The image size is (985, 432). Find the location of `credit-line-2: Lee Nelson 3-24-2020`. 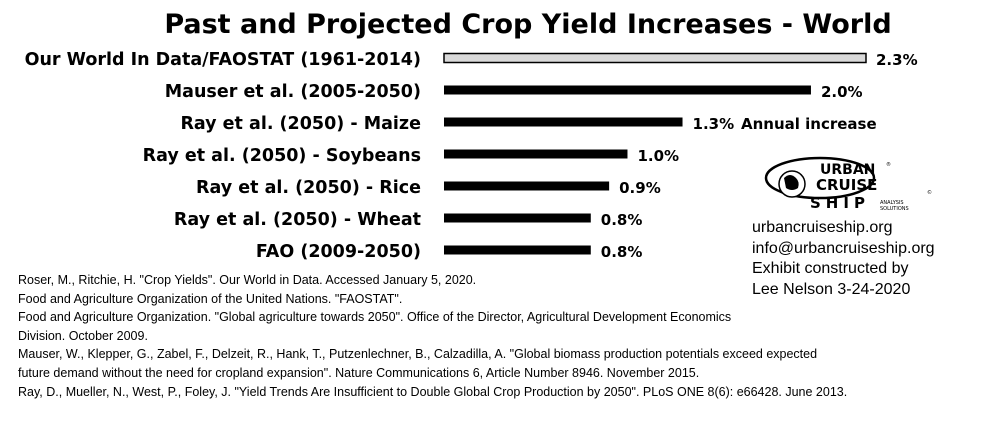

credit-line-2: Lee Nelson 3-24-2020 is located at coordinates (831, 289).